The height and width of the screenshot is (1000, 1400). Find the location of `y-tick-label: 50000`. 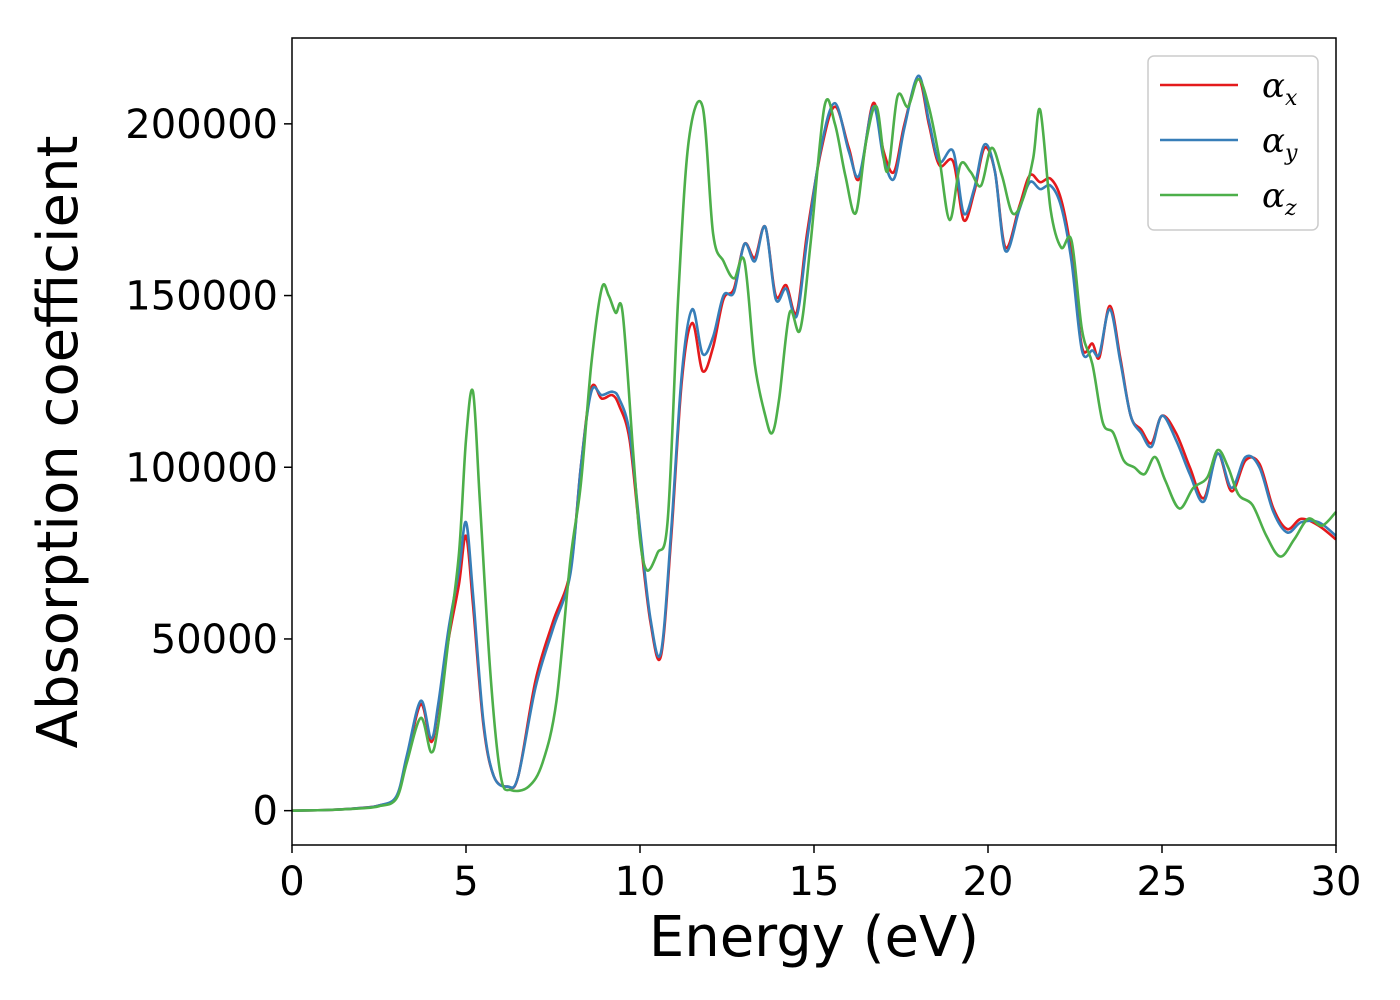

y-tick-label: 50000 is located at coordinates (214, 640).